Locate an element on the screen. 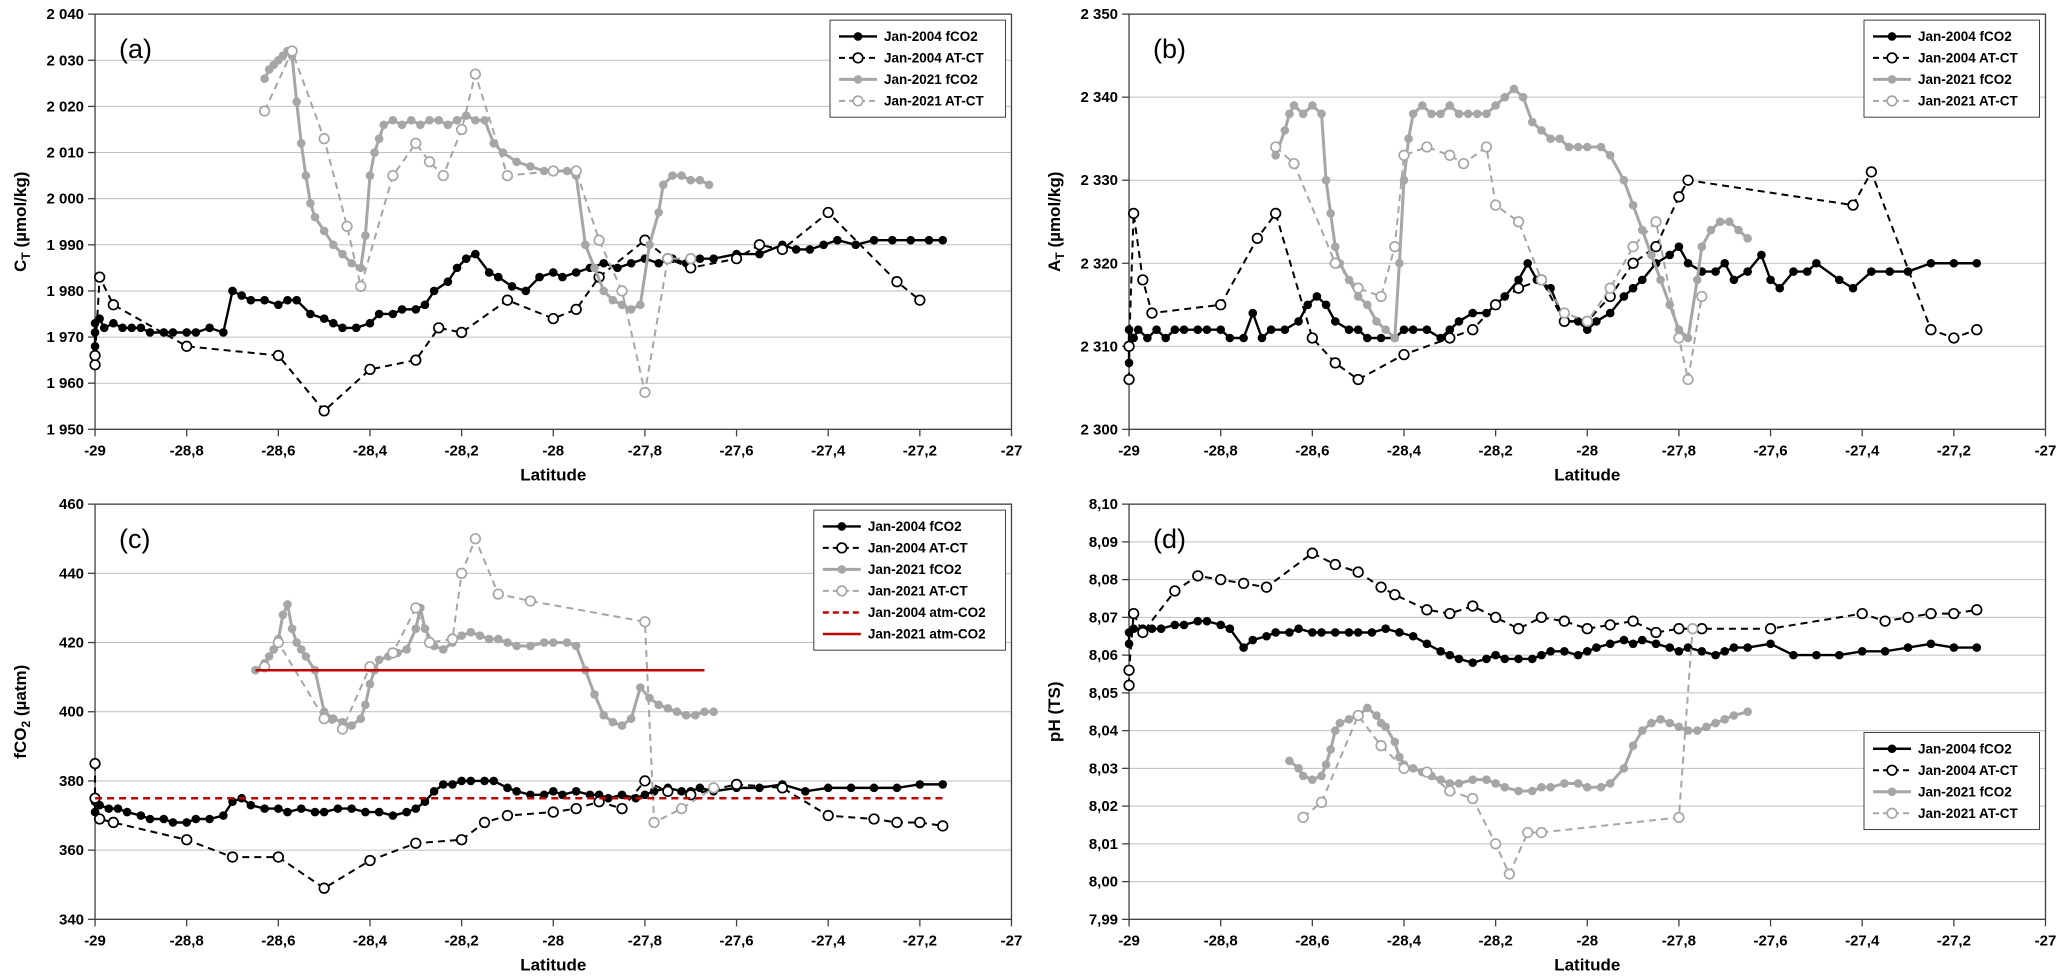  legend-entry-label: Jan-2021 atm-CO2 is located at coordinates (927, 633).